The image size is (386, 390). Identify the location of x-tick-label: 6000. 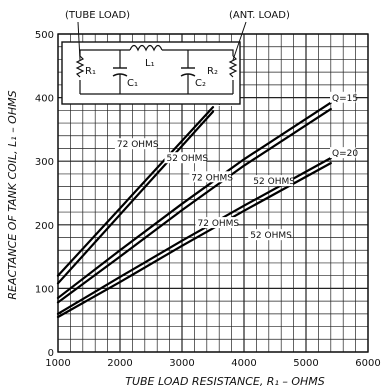
(367, 363).